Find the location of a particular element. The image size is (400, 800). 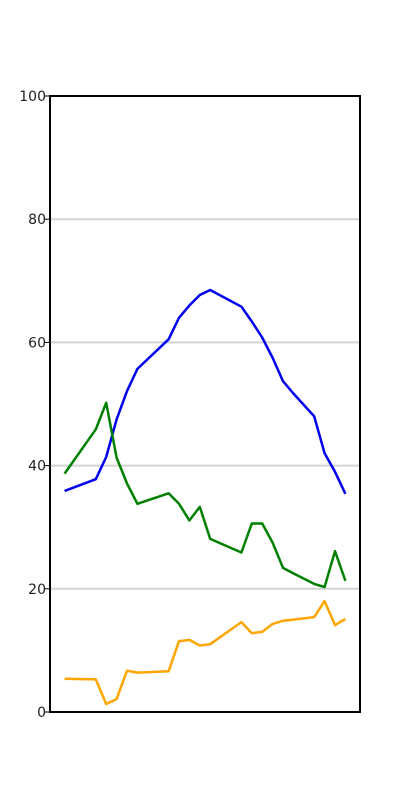

y-tick-label-60: 60 is located at coordinates (37, 343).